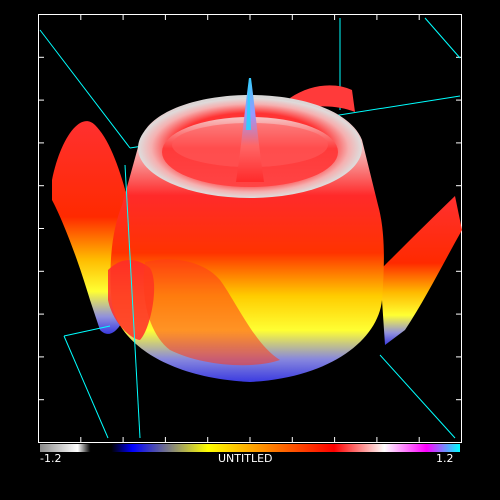  What do you see at coordinates (211, 312) in the screenshot?
I see `front-wave-trough` at bounding box center [211, 312].